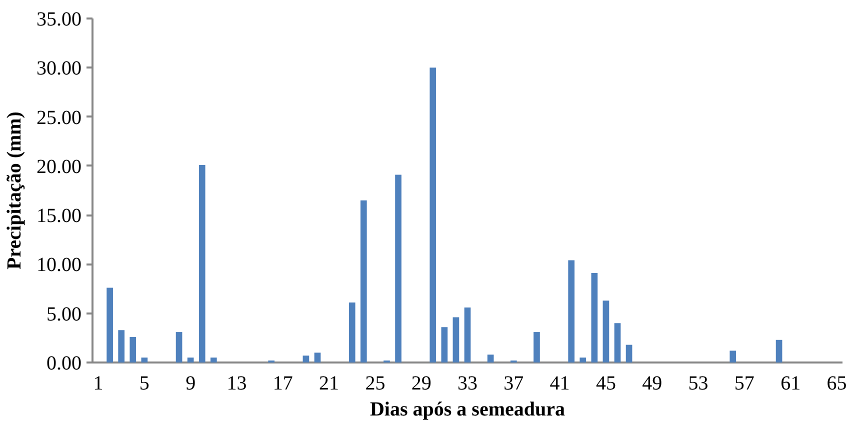  Describe the element at coordinates (836, 383) in the screenshot. I see `x-tick-label: 65` at that location.